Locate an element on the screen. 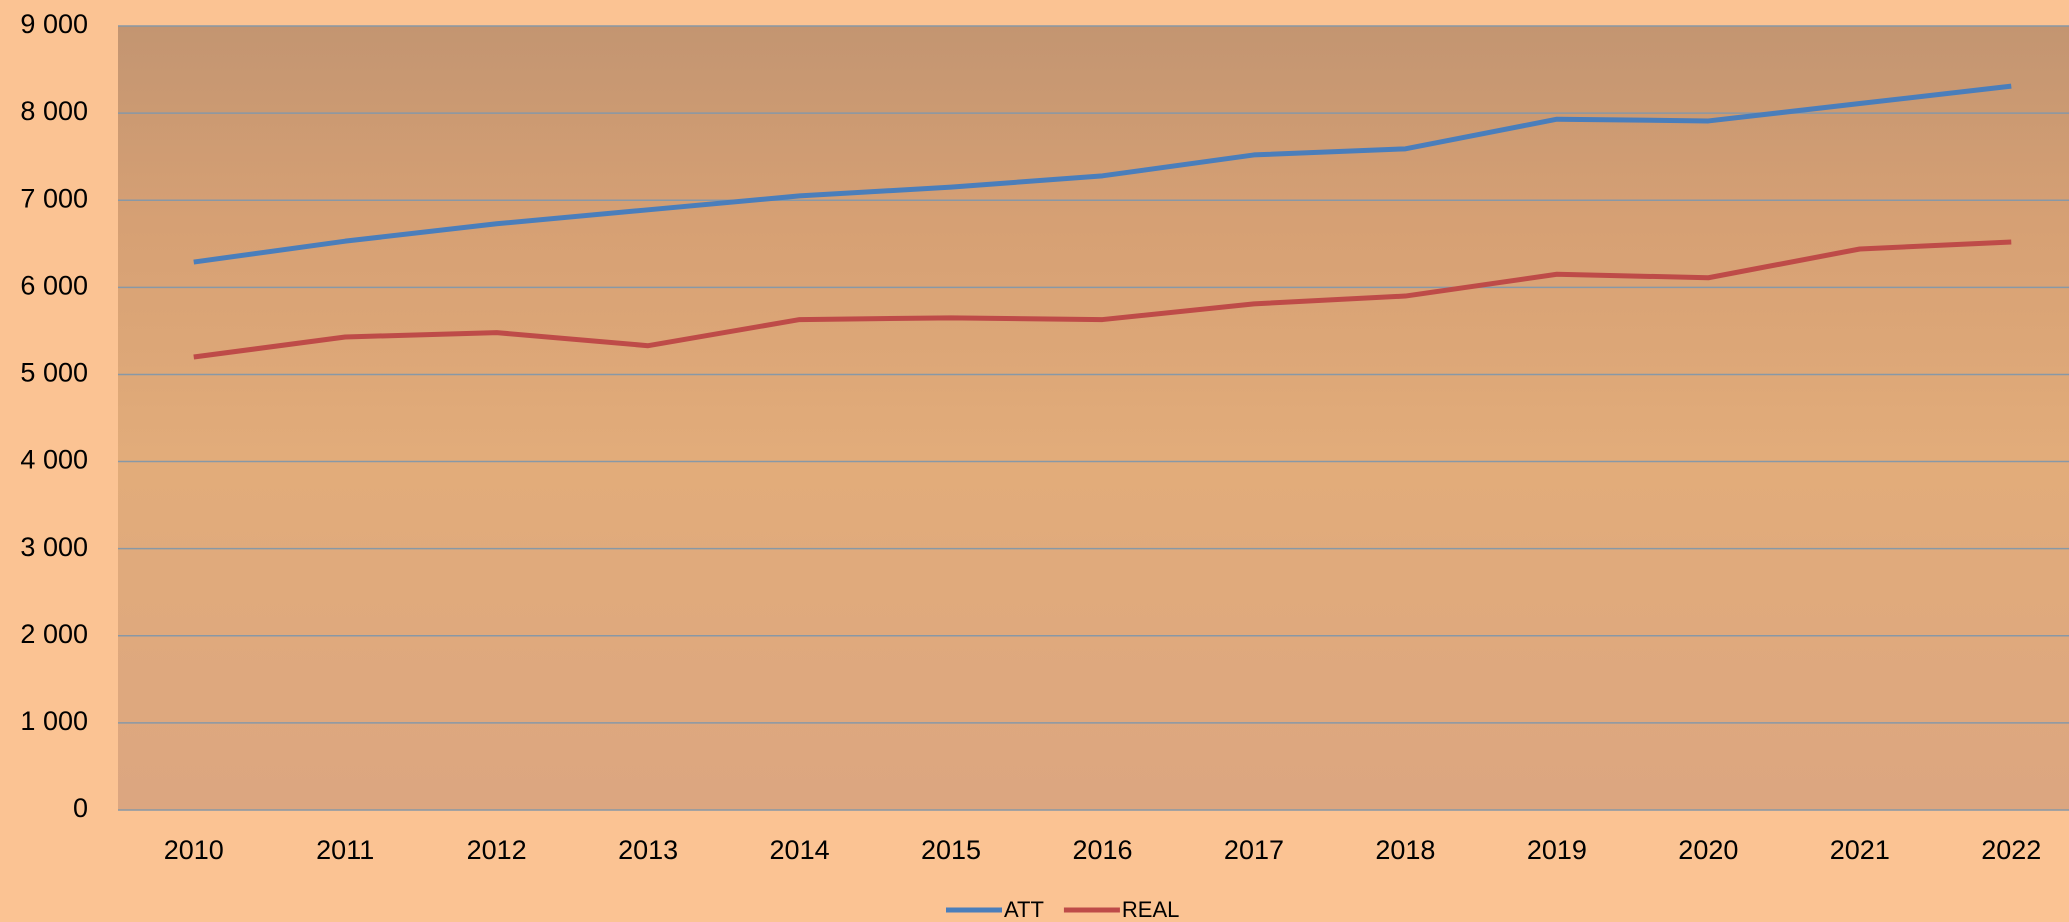 The height and width of the screenshot is (922, 2069). x-tick-label: 2011 is located at coordinates (345, 850).